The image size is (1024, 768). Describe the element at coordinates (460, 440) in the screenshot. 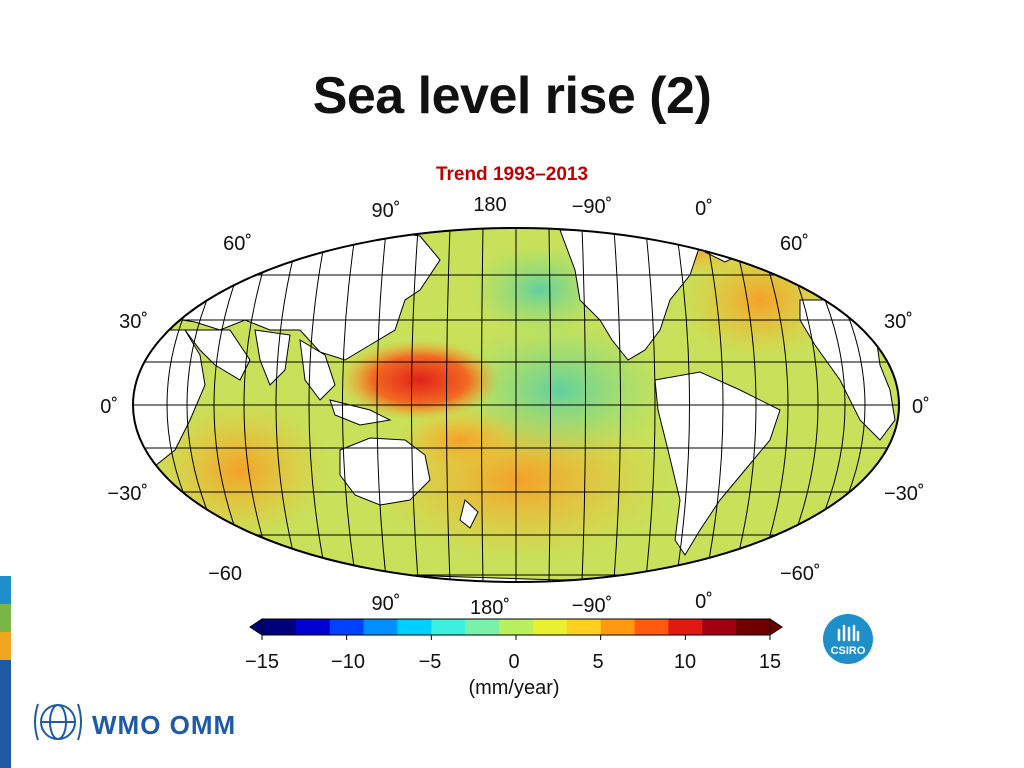

I see `southwest-pacific-warm` at that location.